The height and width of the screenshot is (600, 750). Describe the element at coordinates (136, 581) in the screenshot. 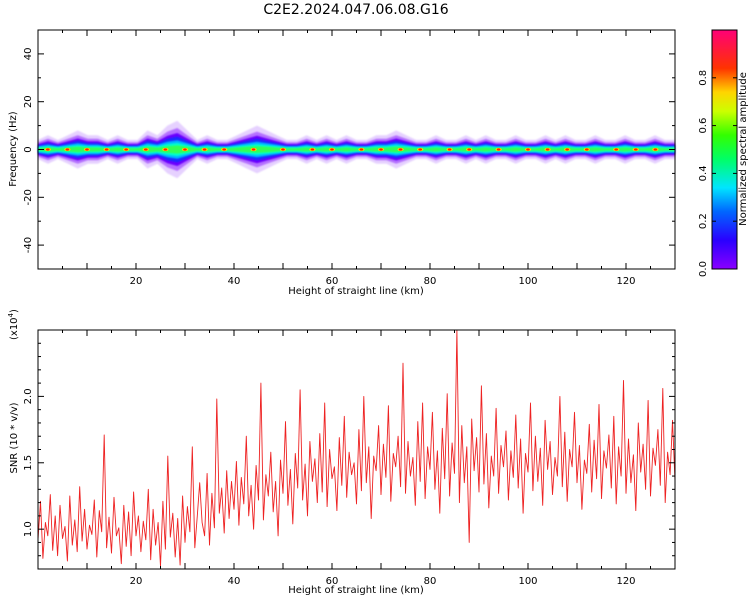

I see `snr-x-tick-label: 20` at that location.